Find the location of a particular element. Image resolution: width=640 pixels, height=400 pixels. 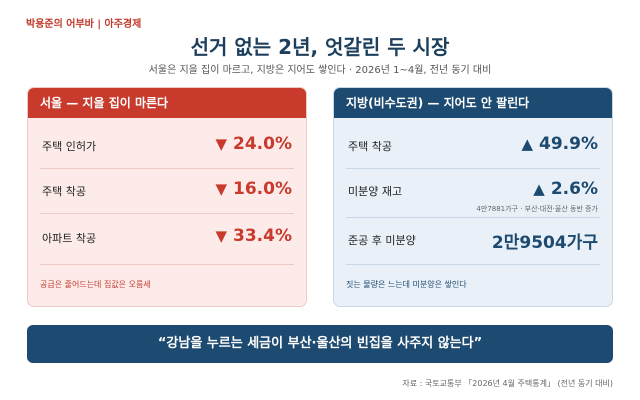

row-label: 미분양 재고 is located at coordinates (375, 191).